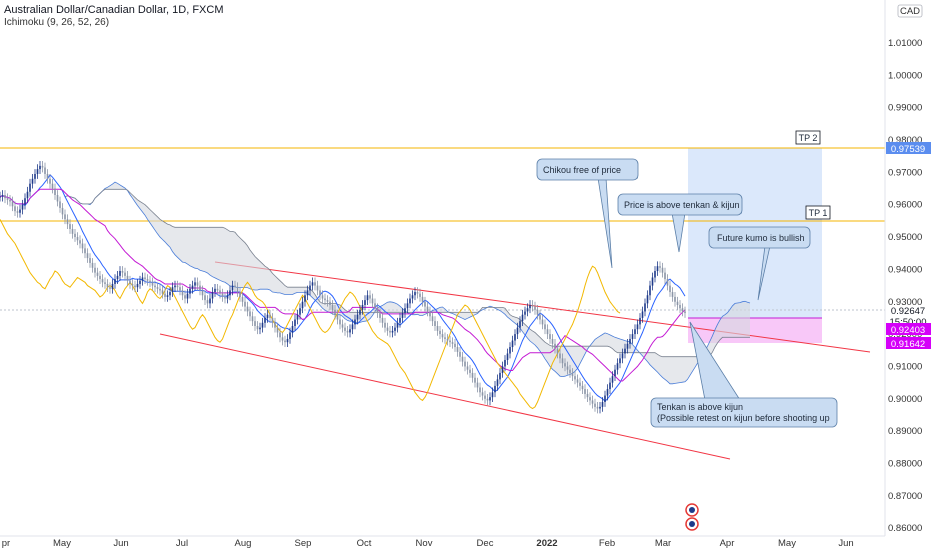 Image resolution: width=932 pixels, height=550 pixels. Describe the element at coordinates (908, 330) in the screenshot. I see `price-label-kijun-text: 0.92403` at that location.